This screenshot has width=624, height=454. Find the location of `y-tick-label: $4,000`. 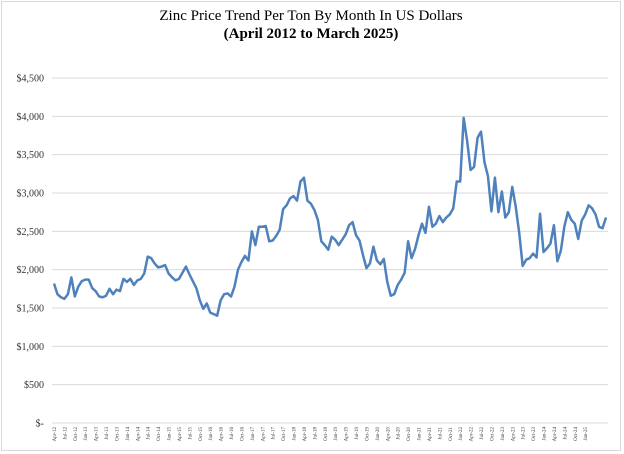

y-tick-label: $4,000 is located at coordinates (31, 117).